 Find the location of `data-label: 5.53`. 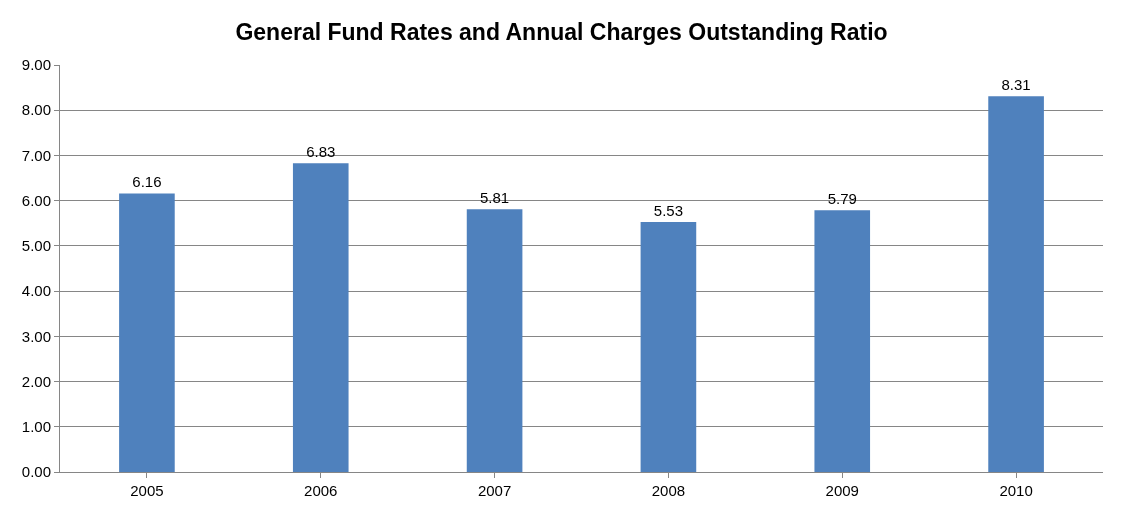

data-label: 5.53 is located at coordinates (668, 210).